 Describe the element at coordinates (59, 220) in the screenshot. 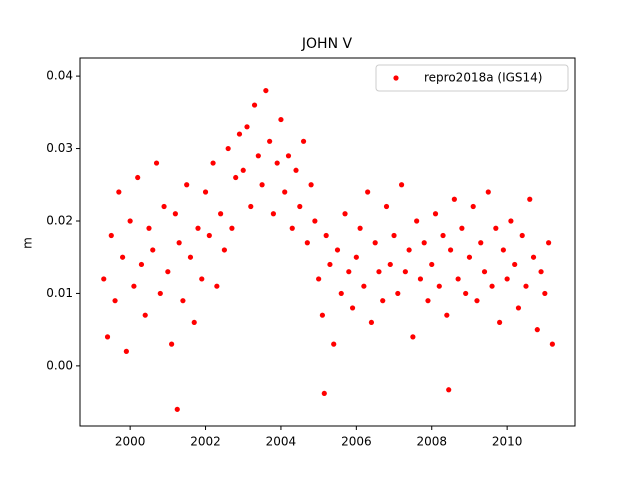

I see `y-tick-label: 0.02` at that location.